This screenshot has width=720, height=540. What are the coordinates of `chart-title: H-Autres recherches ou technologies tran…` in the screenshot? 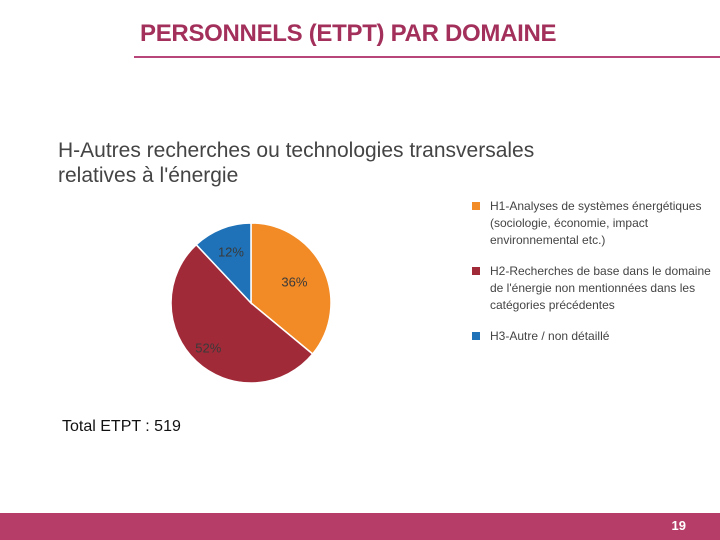 It's located at (296, 163).